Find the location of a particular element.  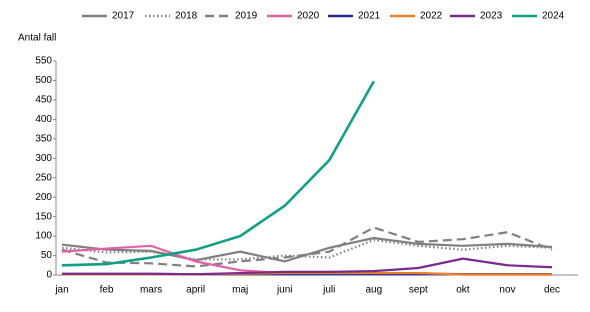

x-tick-label: mars is located at coordinates (151, 290).